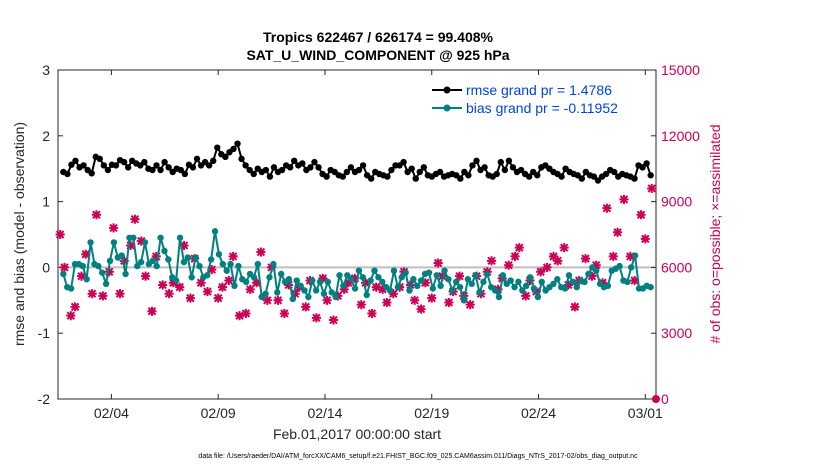  I want to click on y-right-tick-label: 12000, so click(680, 136).